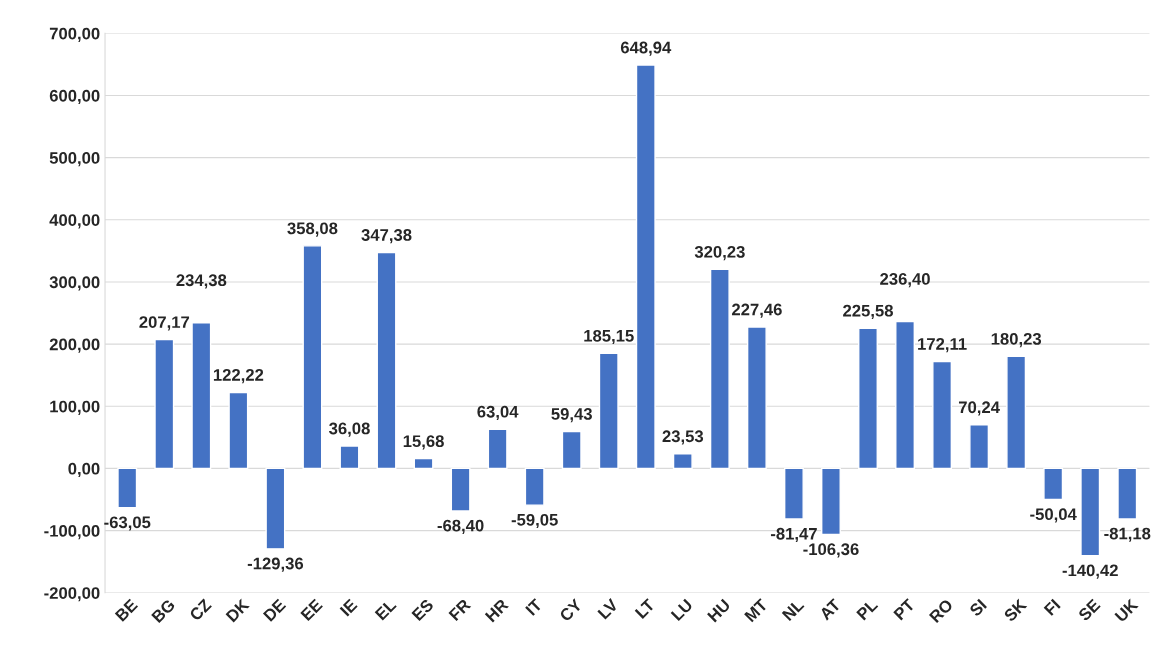  What do you see at coordinates (348, 607) in the screenshot?
I see `x-tick-label: IE` at bounding box center [348, 607].